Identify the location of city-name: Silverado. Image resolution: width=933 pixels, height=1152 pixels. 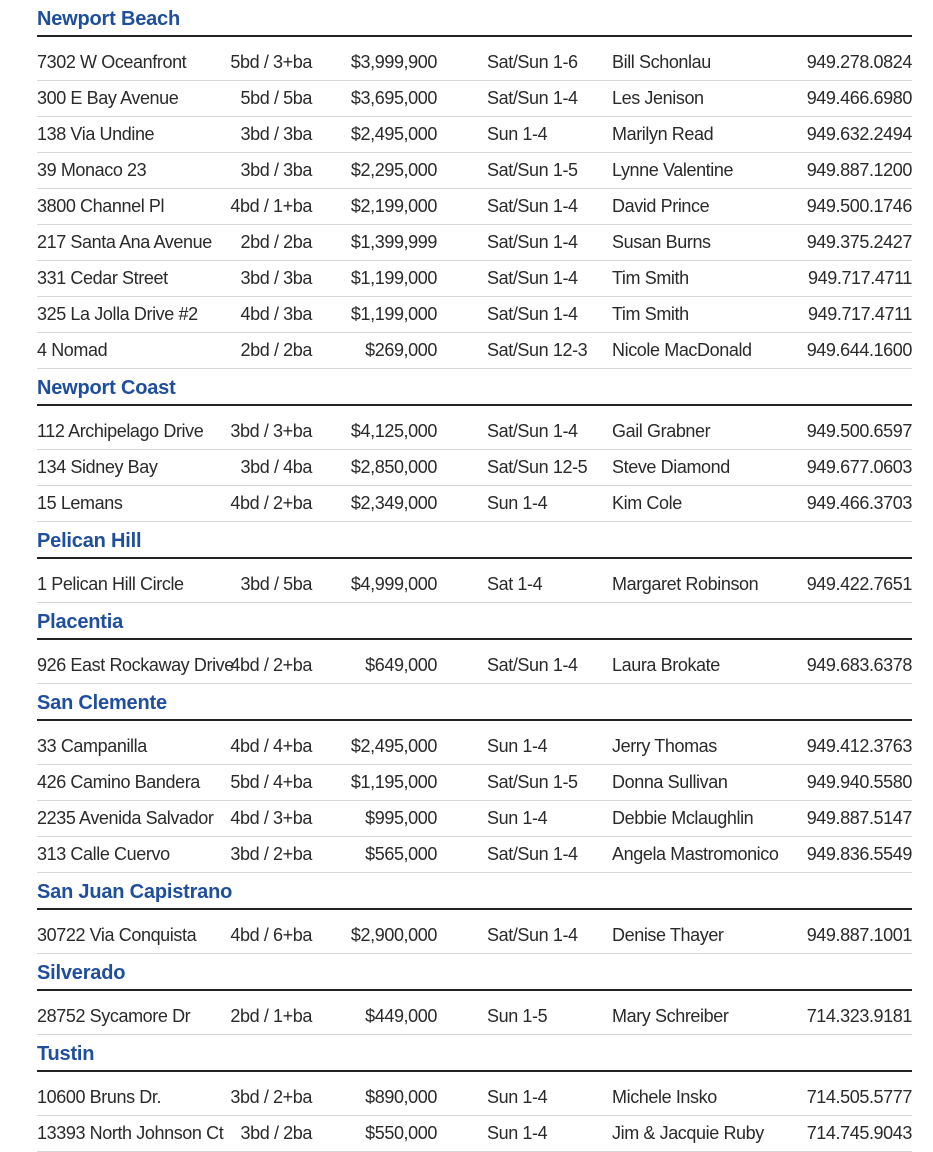
(81, 973).